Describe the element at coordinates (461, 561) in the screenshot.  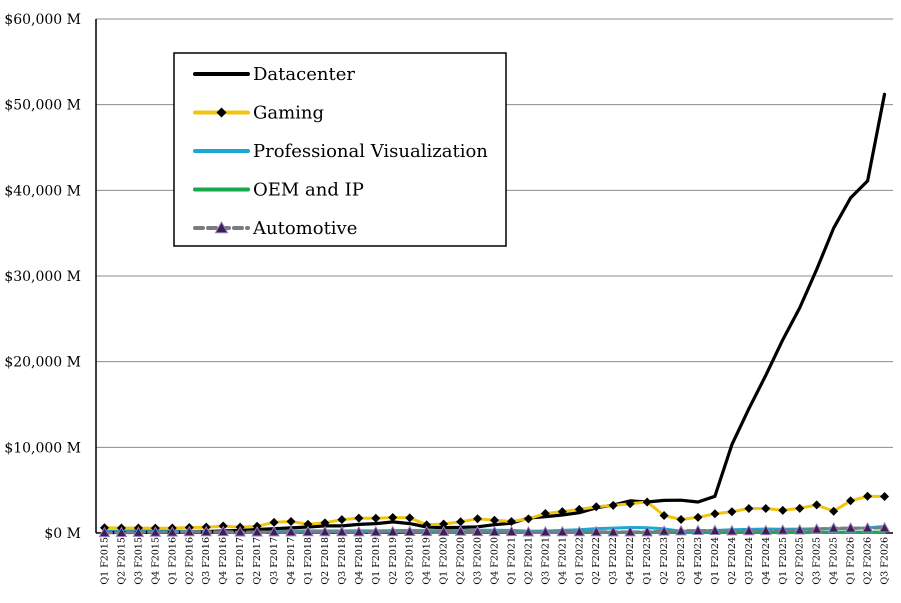
I see `x-tick-label: Q2 F2020` at that location.